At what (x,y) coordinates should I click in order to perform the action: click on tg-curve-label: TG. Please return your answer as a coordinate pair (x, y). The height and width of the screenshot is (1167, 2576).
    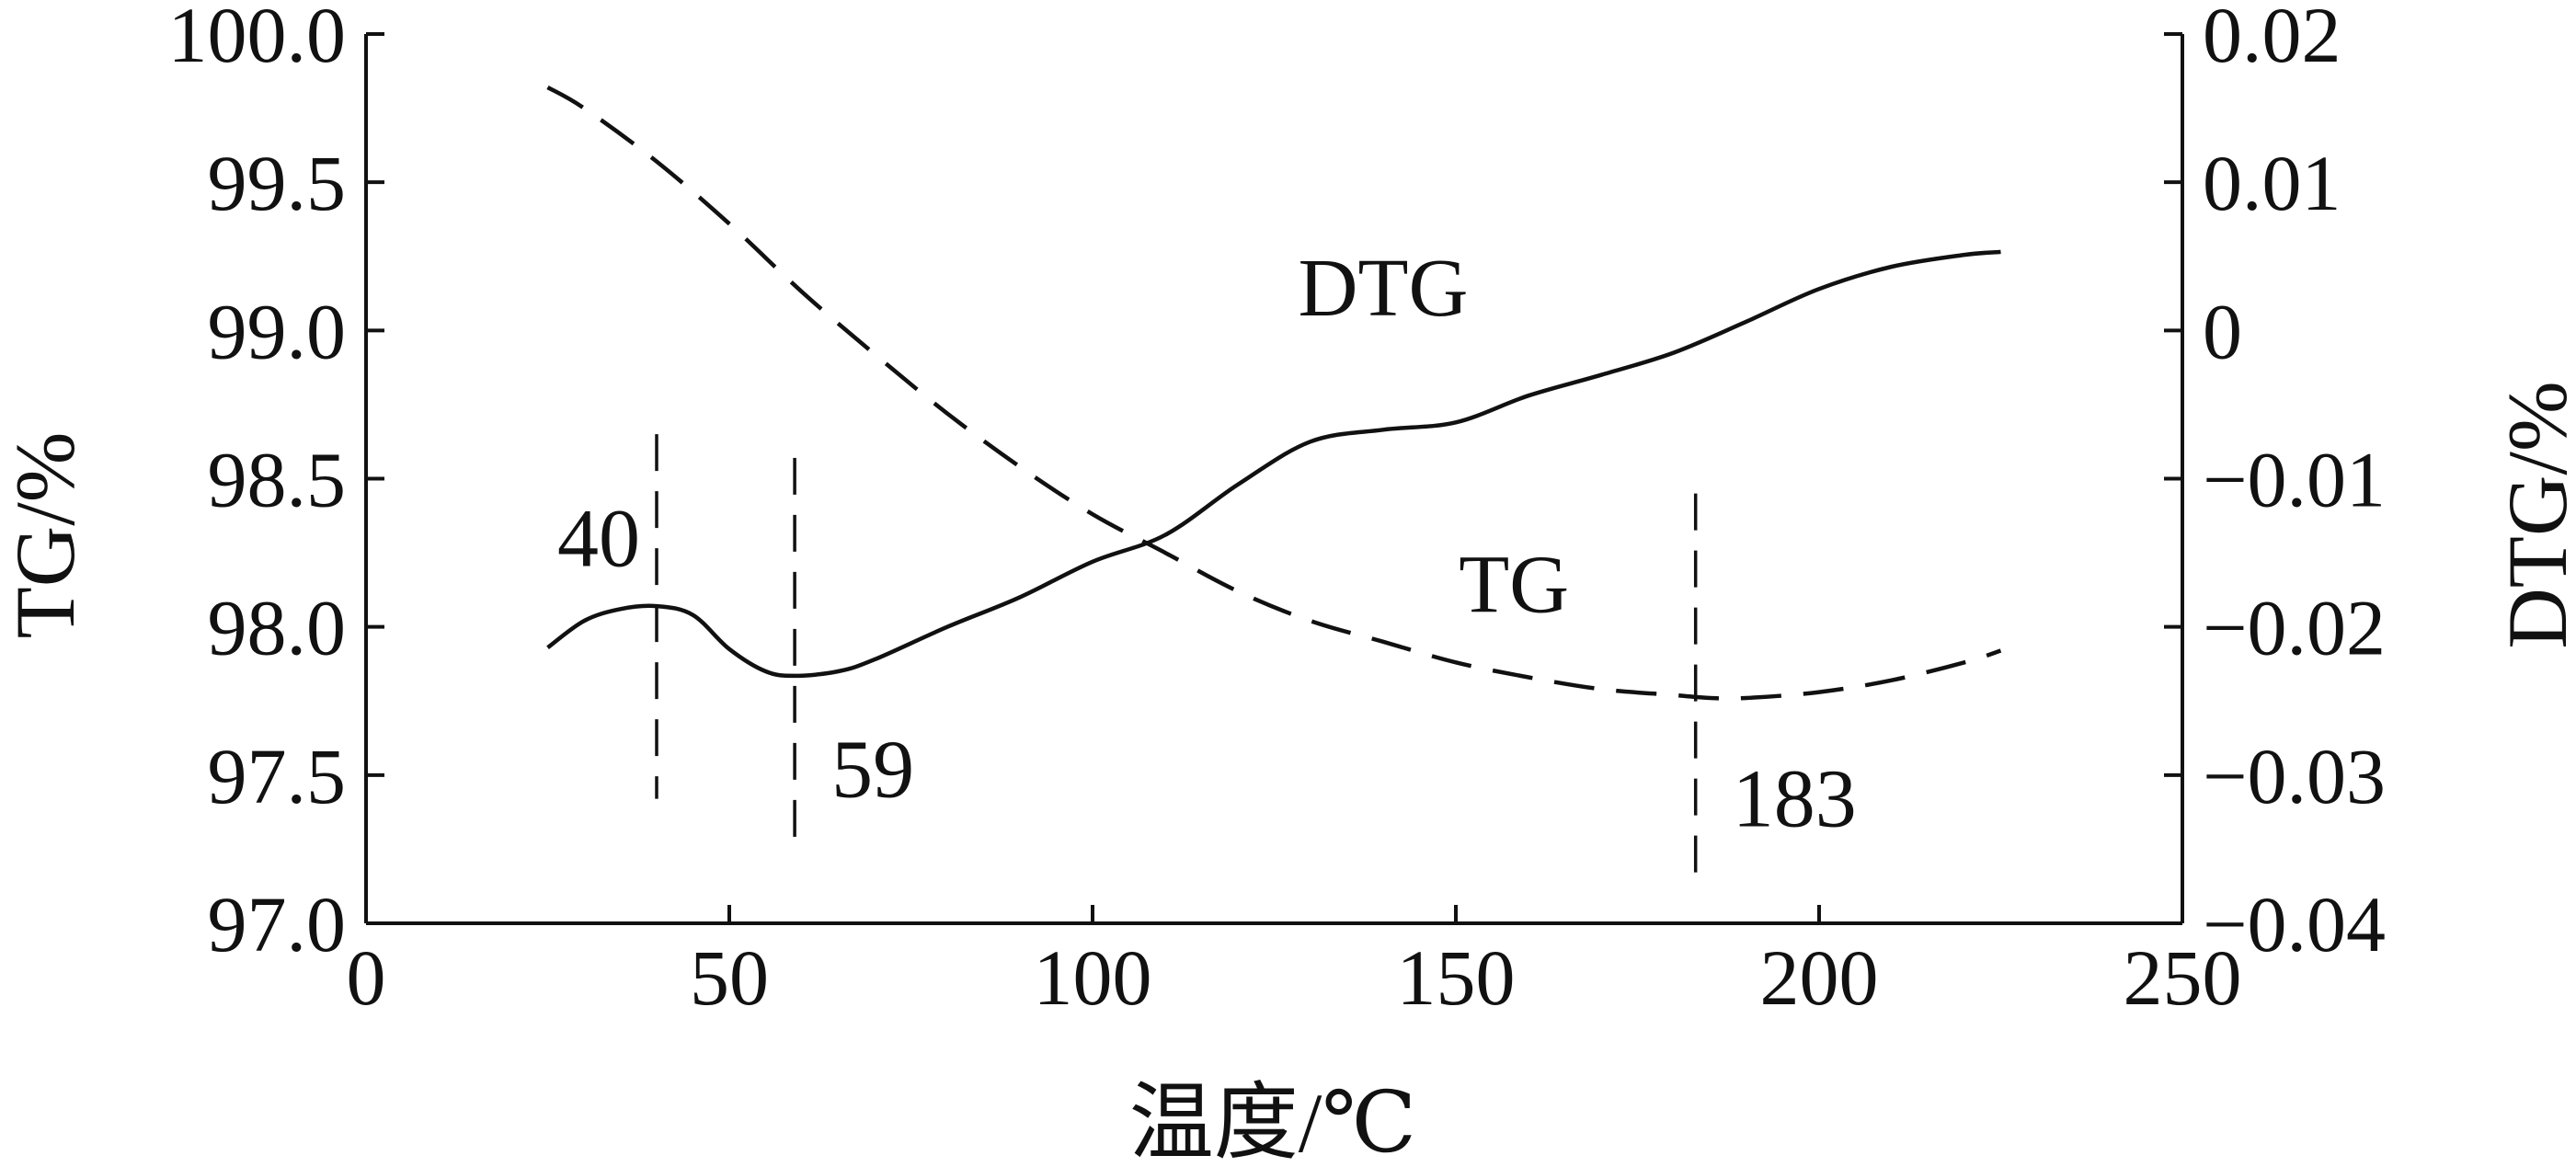
    Looking at the image, I should click on (1514, 585).